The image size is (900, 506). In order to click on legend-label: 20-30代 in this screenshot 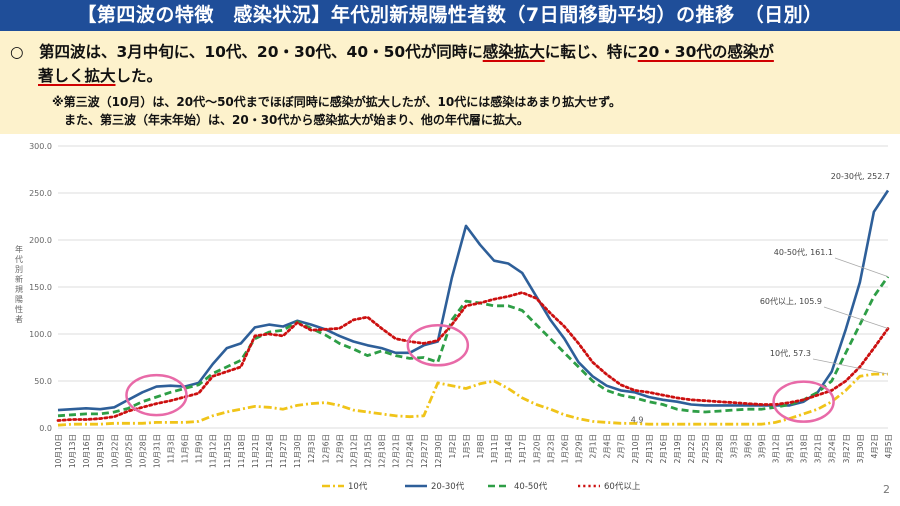, I will do `click(448, 486)`.